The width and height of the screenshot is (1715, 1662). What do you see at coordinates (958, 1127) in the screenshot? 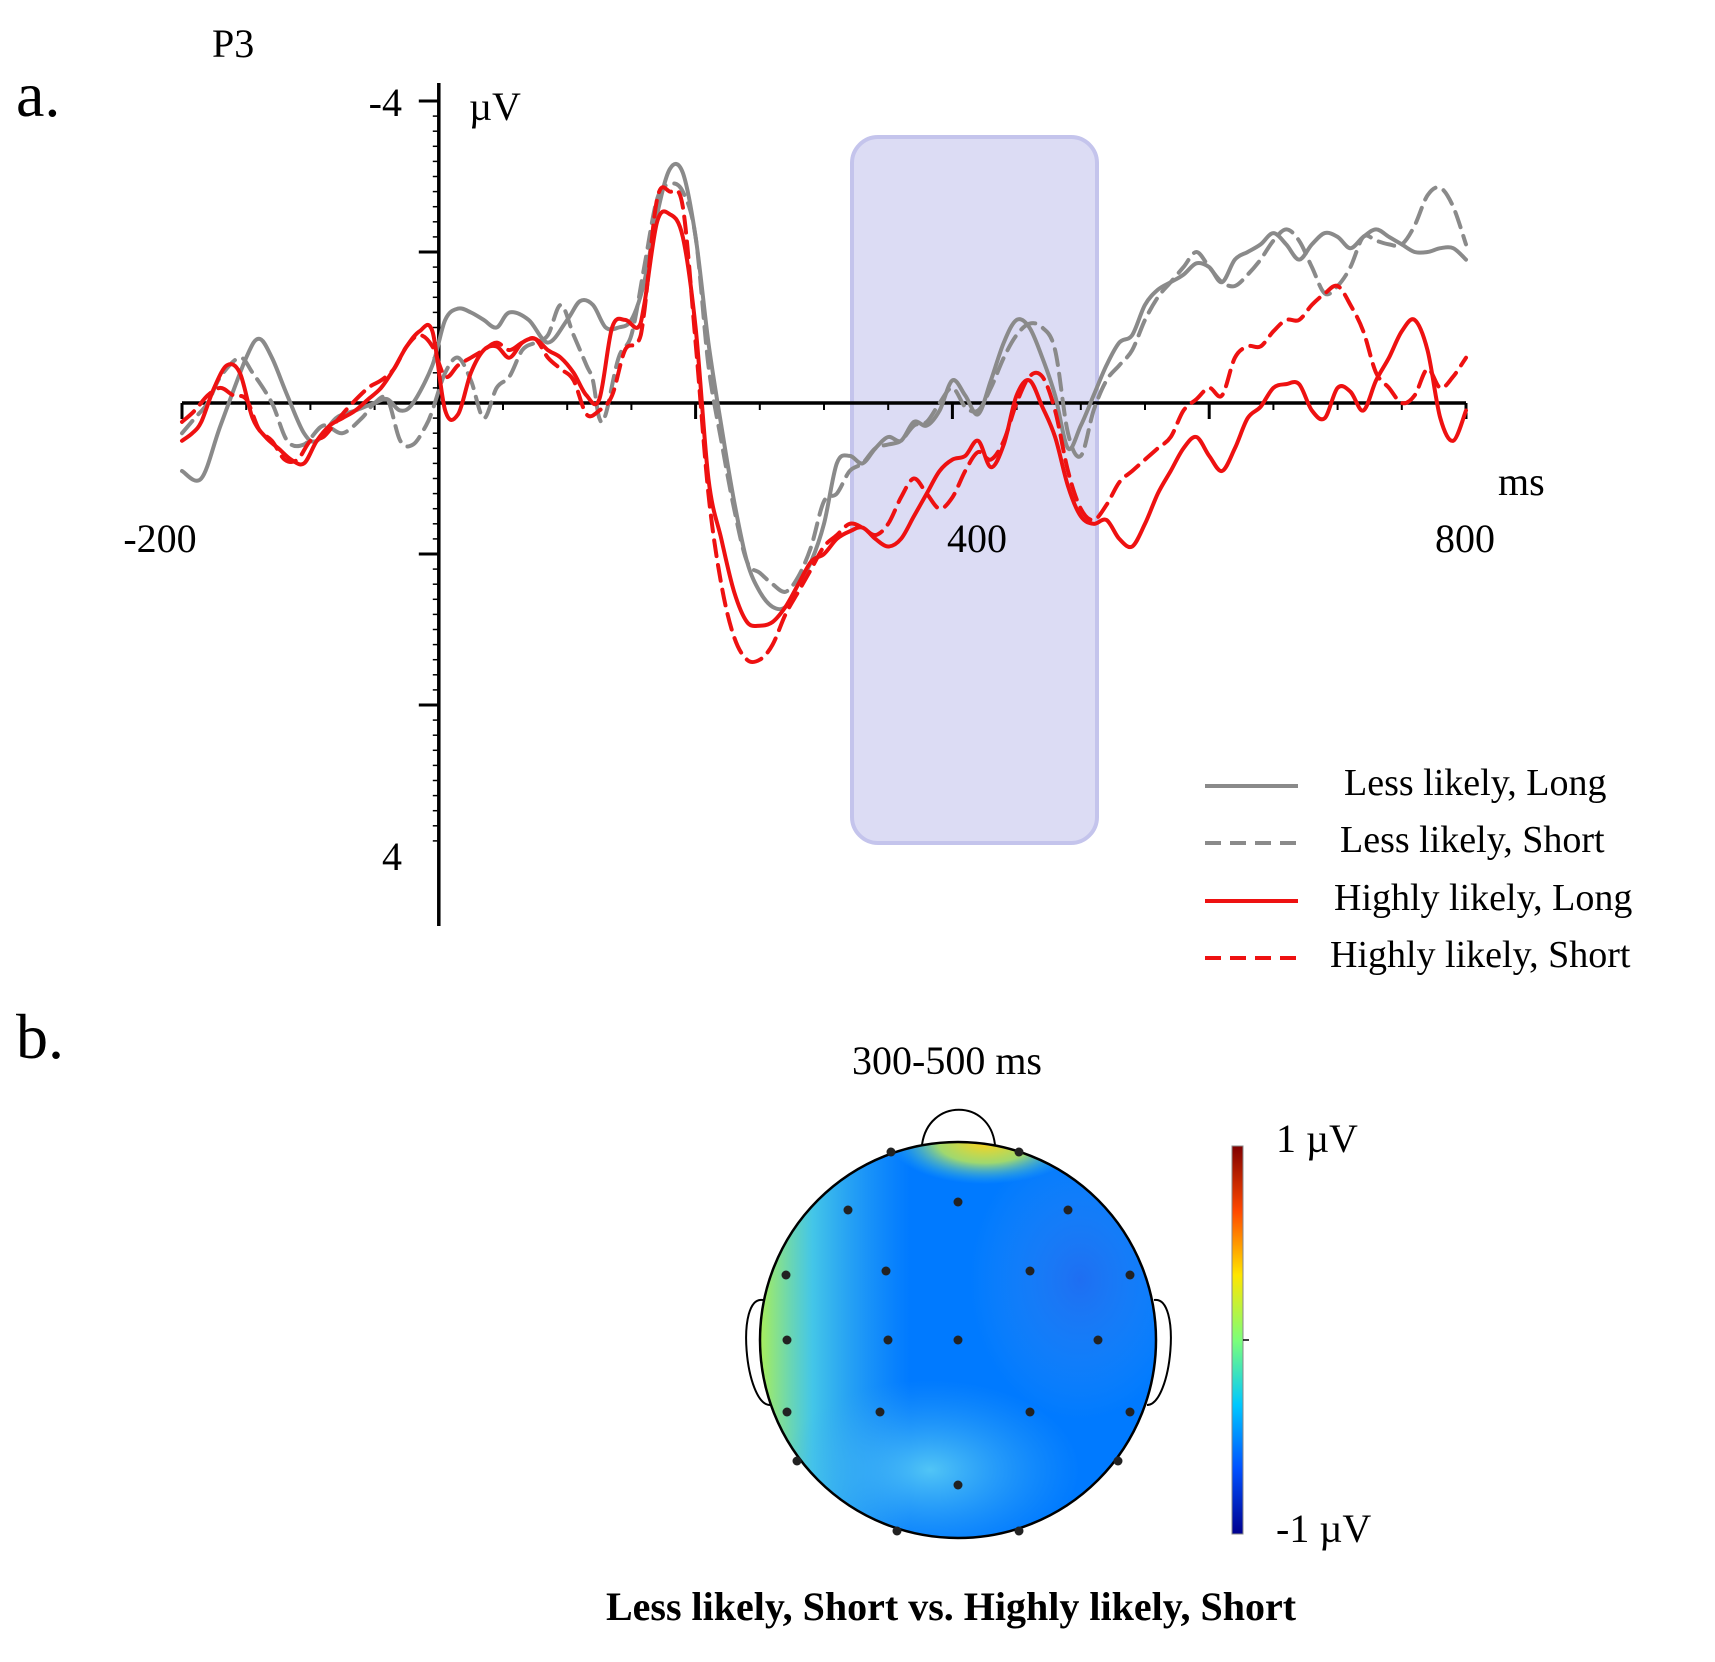
I see `nose-icon` at bounding box center [958, 1127].